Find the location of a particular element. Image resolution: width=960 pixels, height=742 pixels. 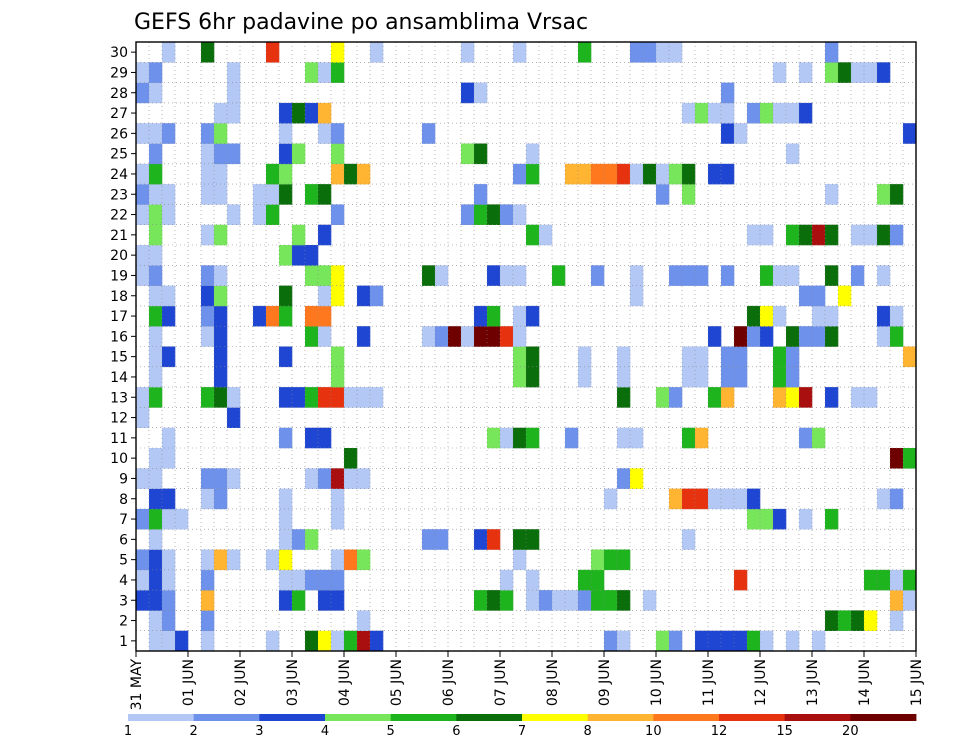

y-tick-label: 4 is located at coordinates (123, 581).